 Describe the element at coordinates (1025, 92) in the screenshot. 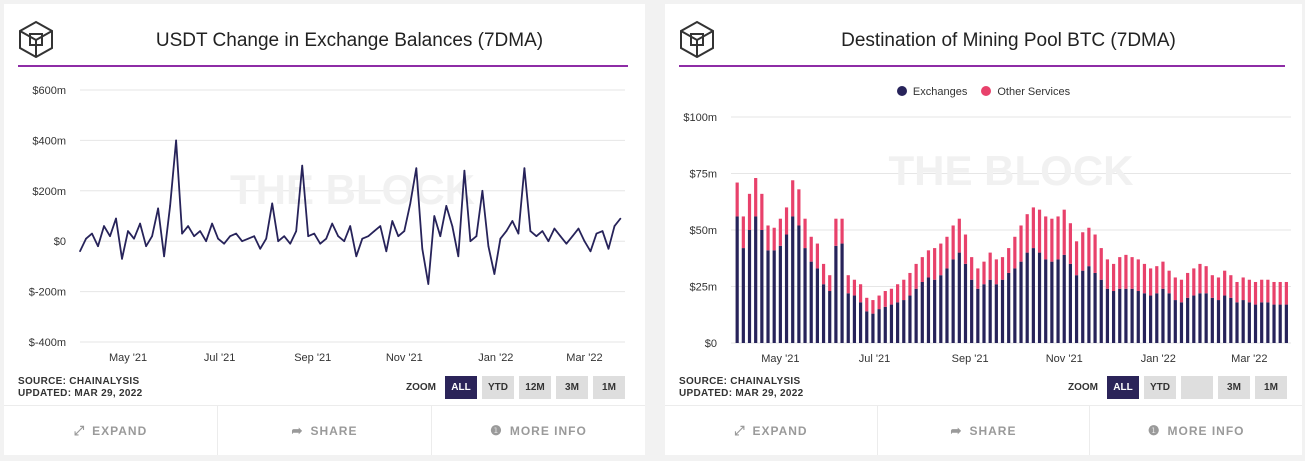

I see `legend-item-other-services: Other Services` at that location.